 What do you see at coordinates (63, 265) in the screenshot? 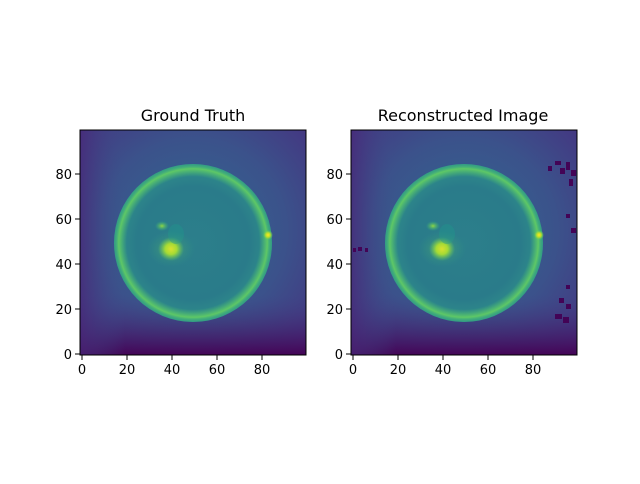
I see `ground-truth-ytick-40: 40` at bounding box center [63, 265].